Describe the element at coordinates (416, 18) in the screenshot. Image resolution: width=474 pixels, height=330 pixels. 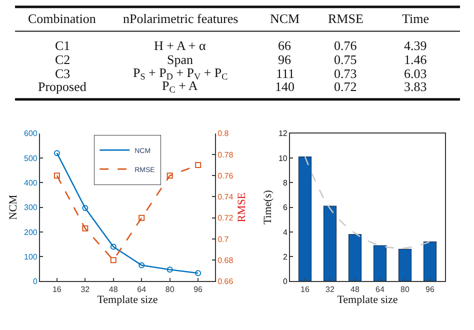
I see `text: Time` at that location.